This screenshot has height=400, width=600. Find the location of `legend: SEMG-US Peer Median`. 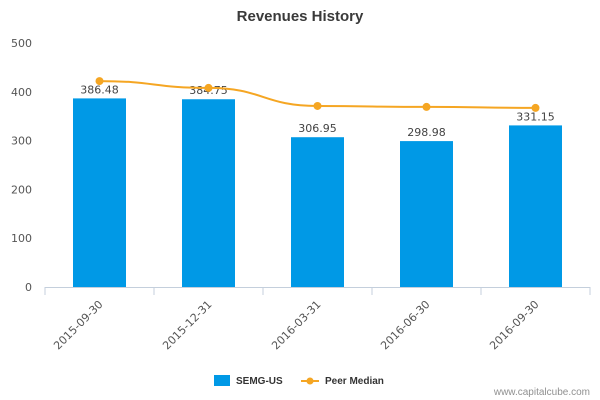

legend: SEMG-US Peer Median is located at coordinates (299, 381).